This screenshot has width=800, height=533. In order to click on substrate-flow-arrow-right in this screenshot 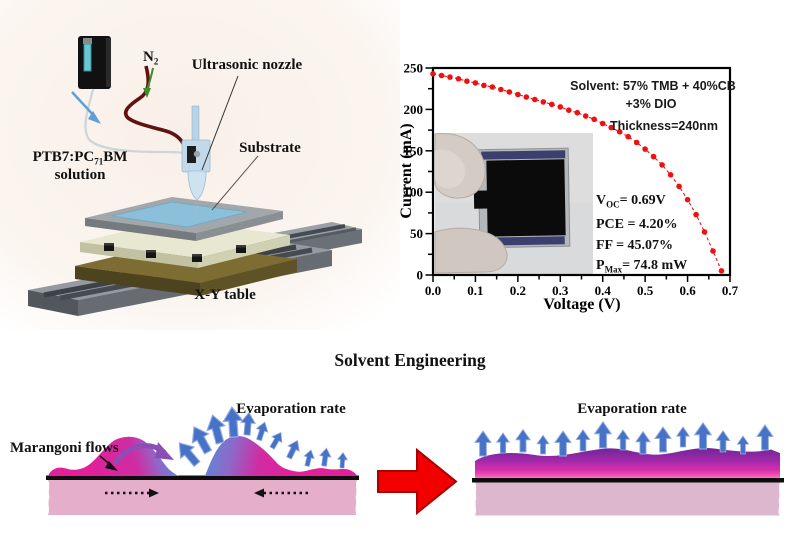, I will do `click(132, 493)`.